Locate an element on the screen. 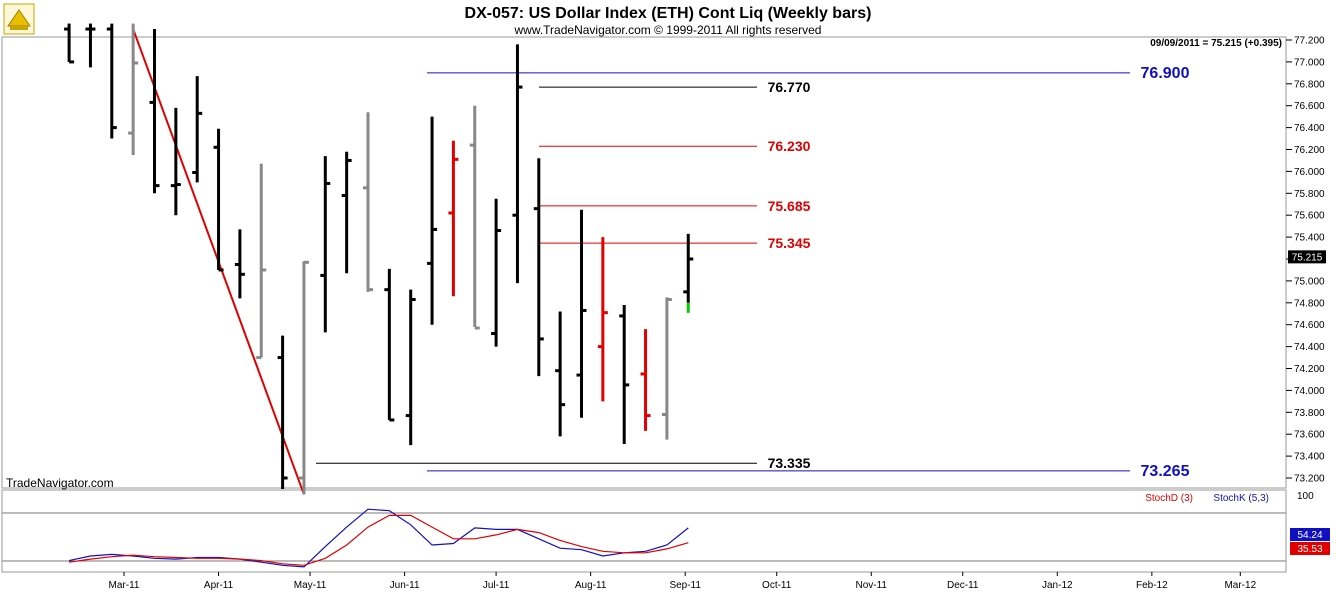 This screenshot has width=1336, height=594. x-tick-label: Sep-11 is located at coordinates (685, 585).